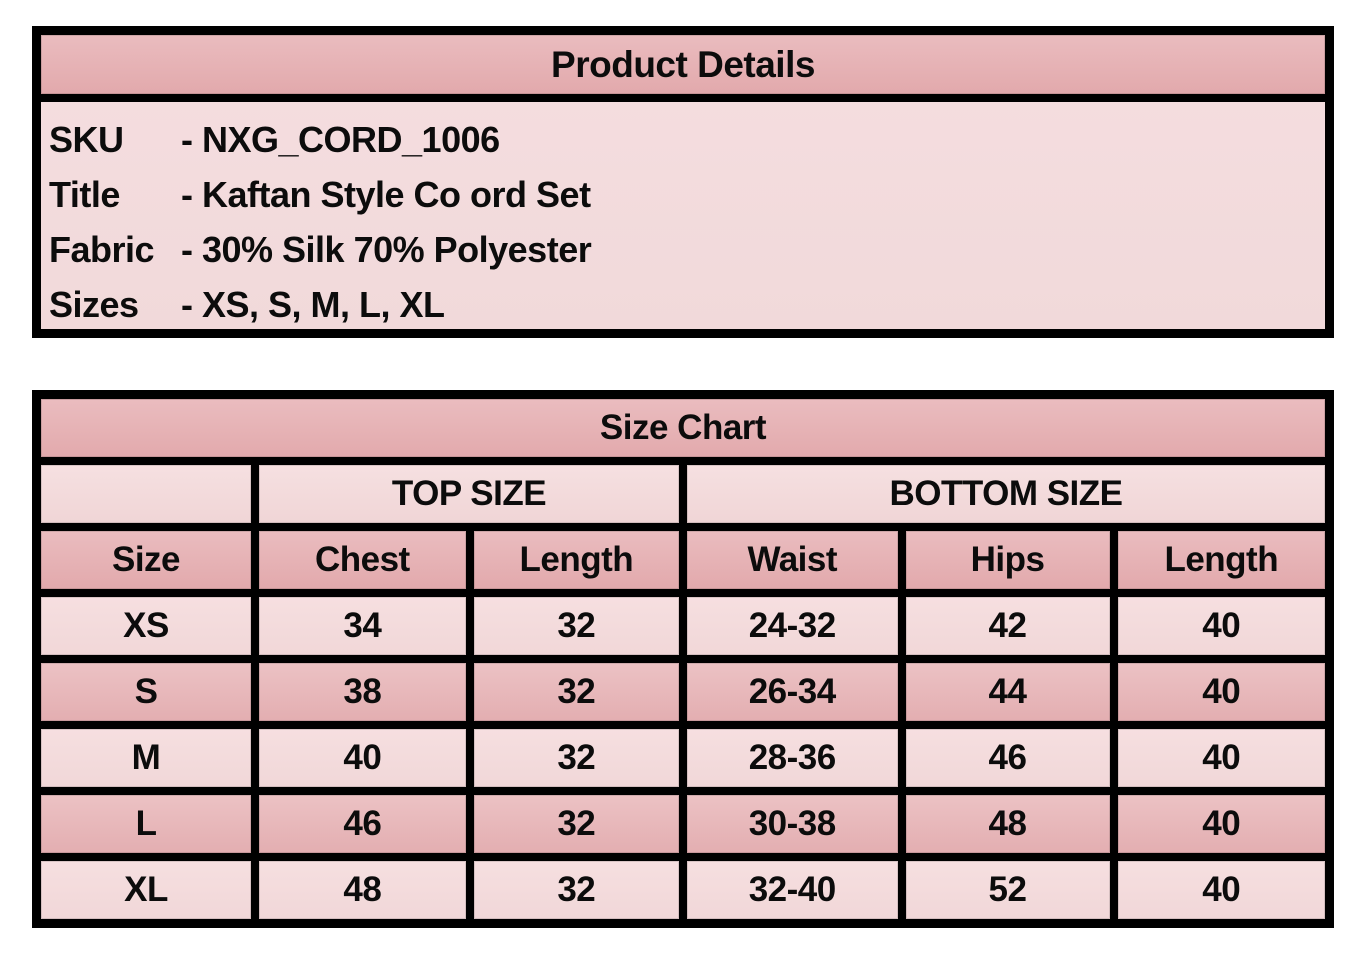  I want to click on size-cell: S, so click(146, 692).